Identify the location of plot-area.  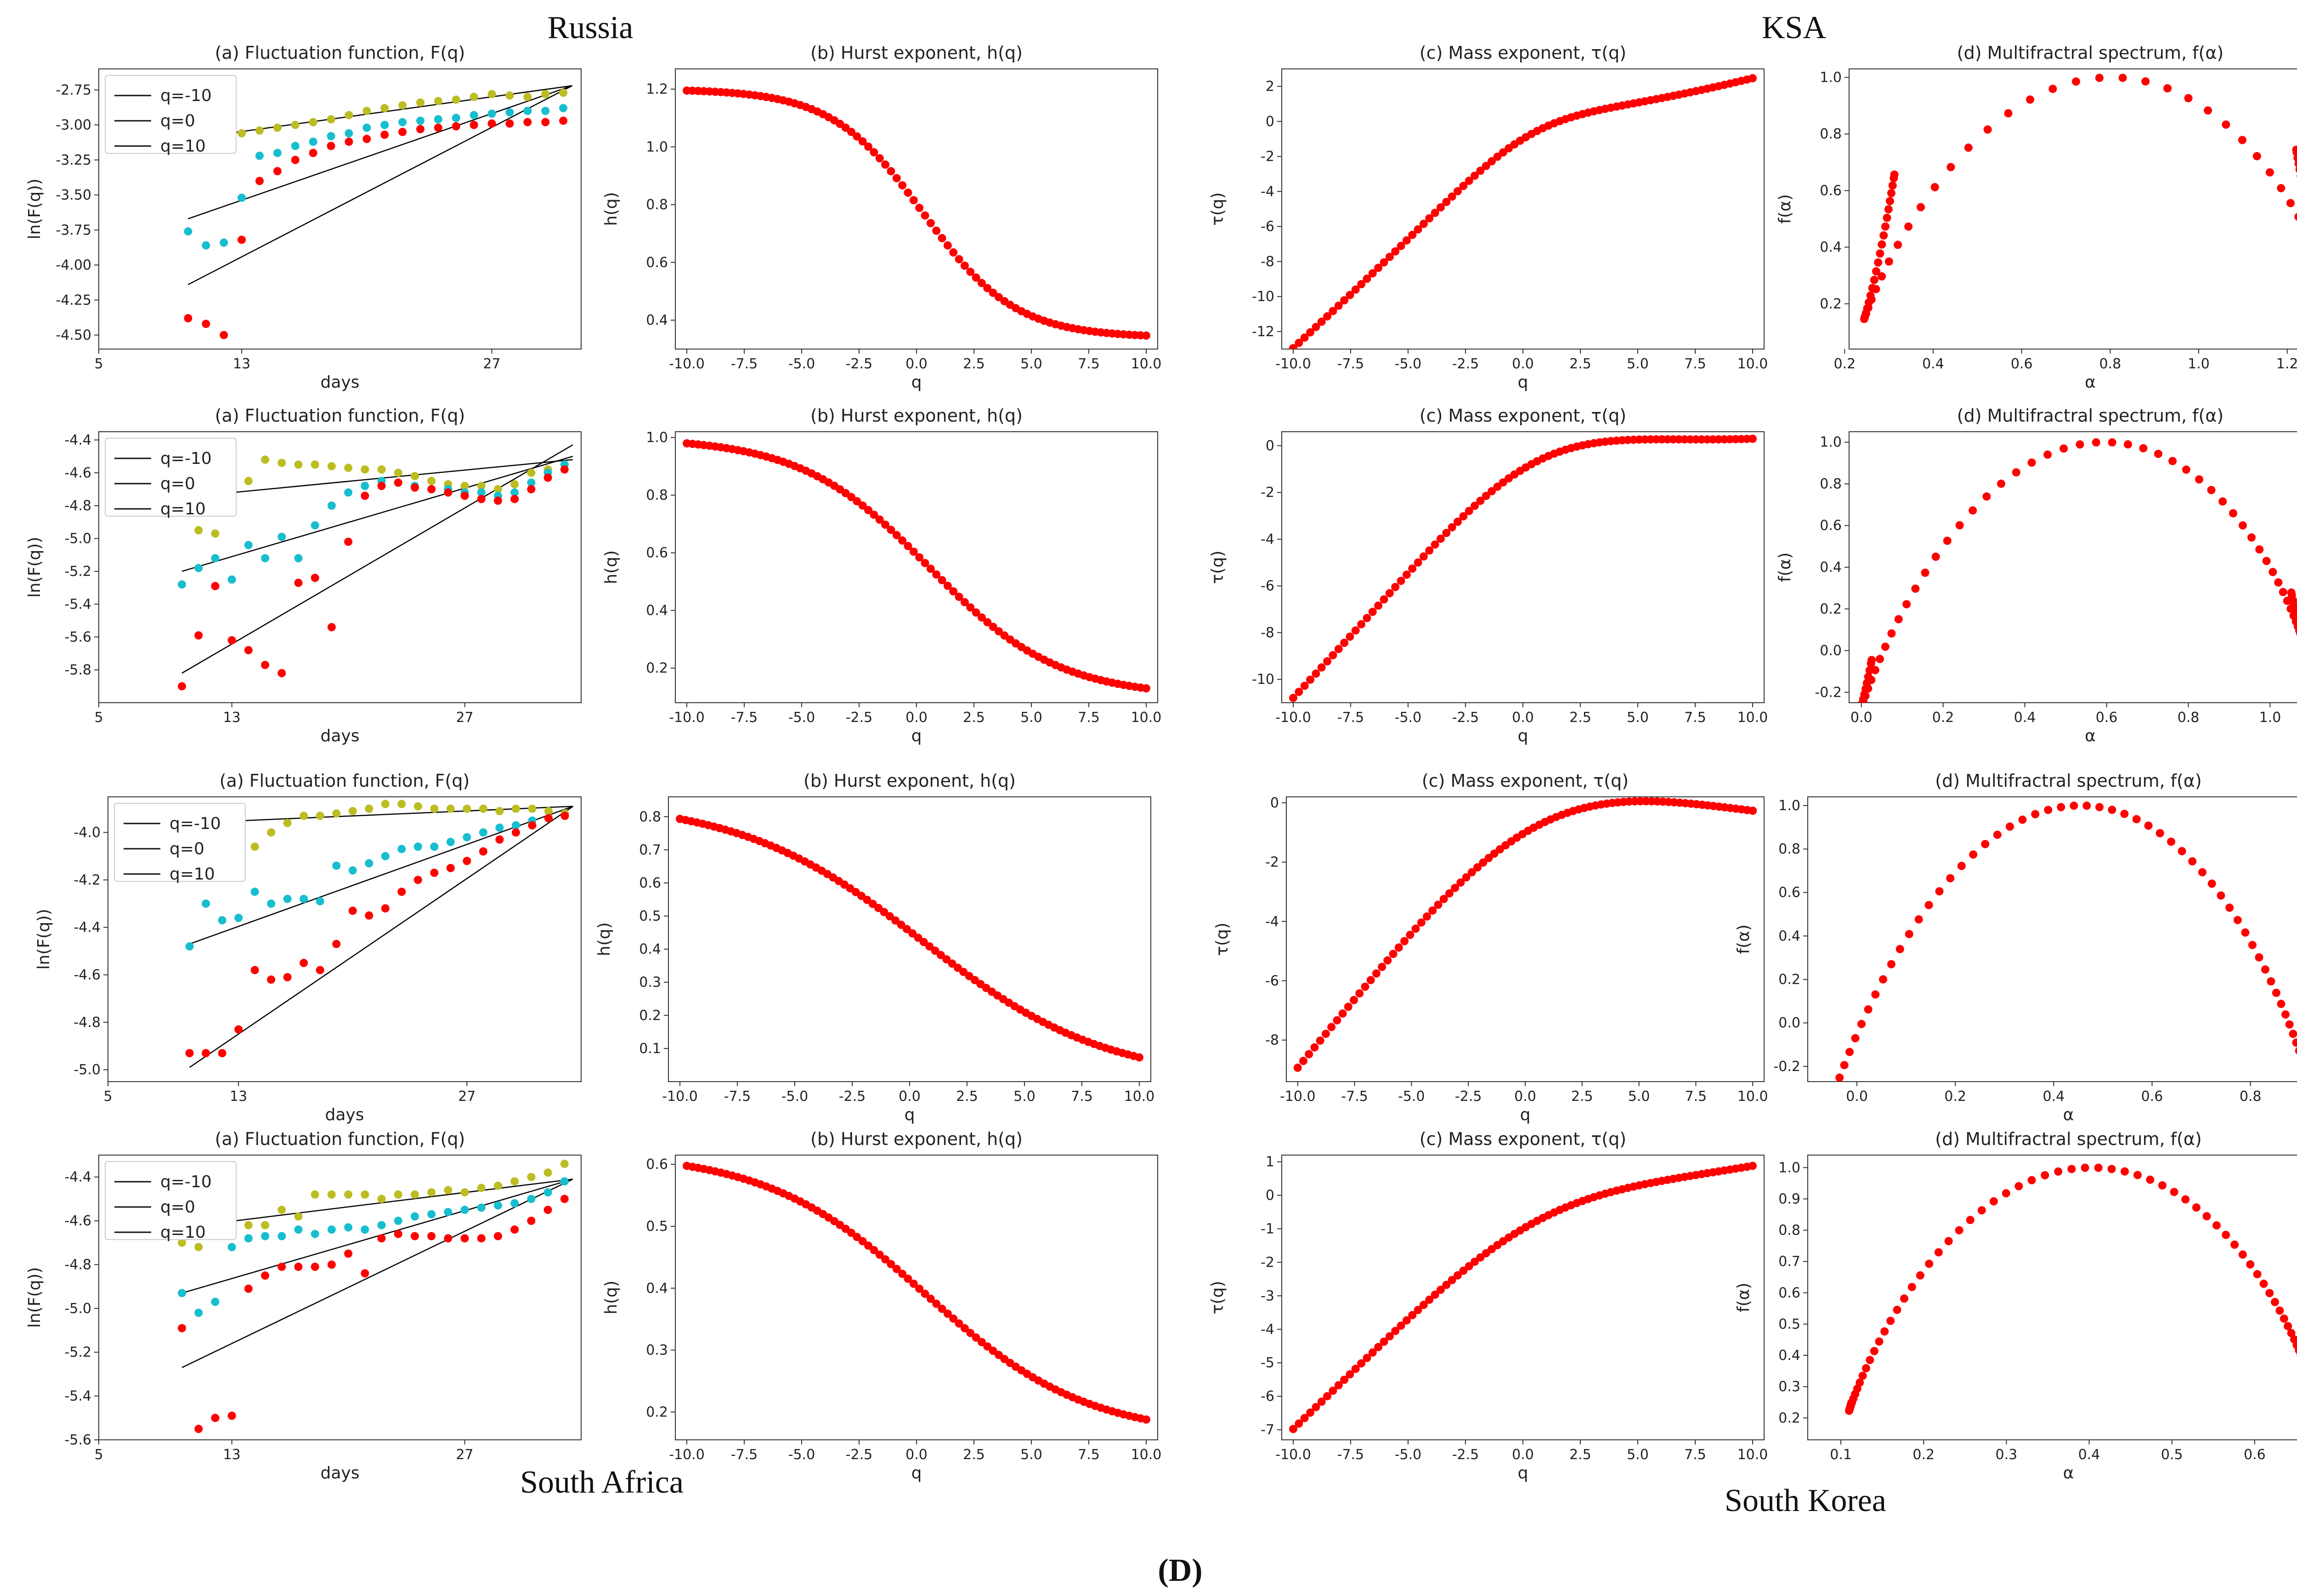
(1523, 568).